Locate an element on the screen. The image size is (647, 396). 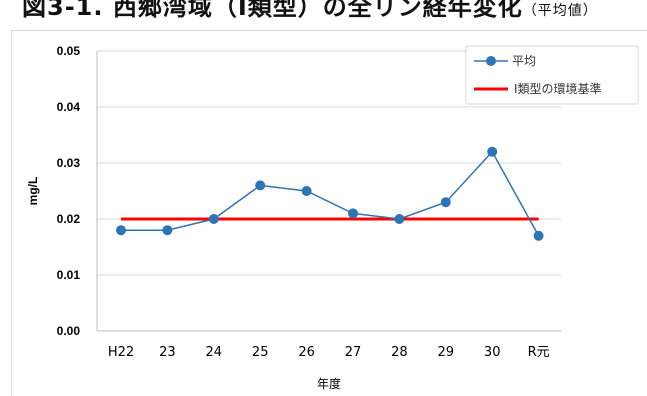
x-tick-label: 25 is located at coordinates (260, 352).